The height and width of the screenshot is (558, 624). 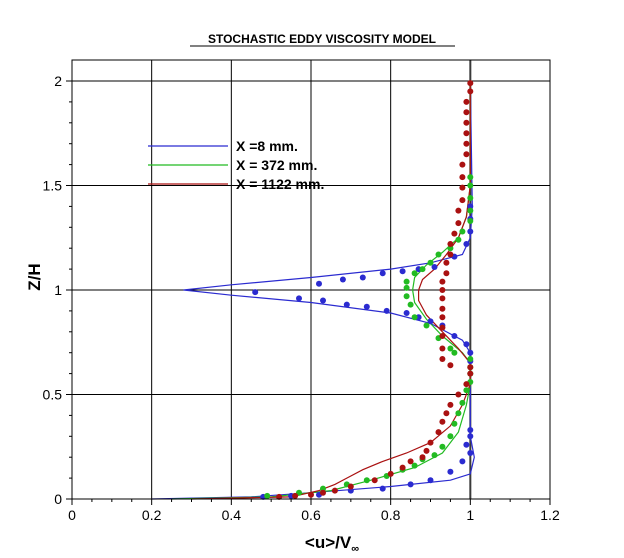 I want to click on y-tick-label: 1, so click(x=58, y=290).